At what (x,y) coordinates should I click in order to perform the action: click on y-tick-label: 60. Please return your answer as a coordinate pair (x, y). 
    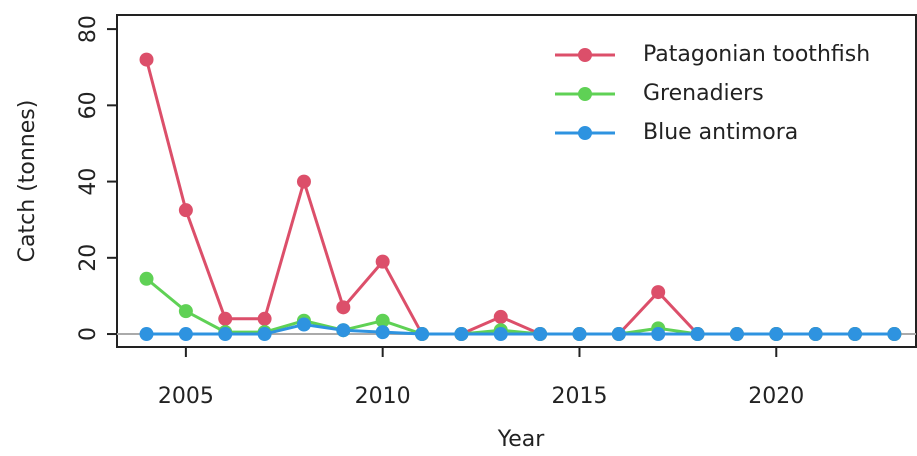
    Looking at the image, I should click on (88, 105).